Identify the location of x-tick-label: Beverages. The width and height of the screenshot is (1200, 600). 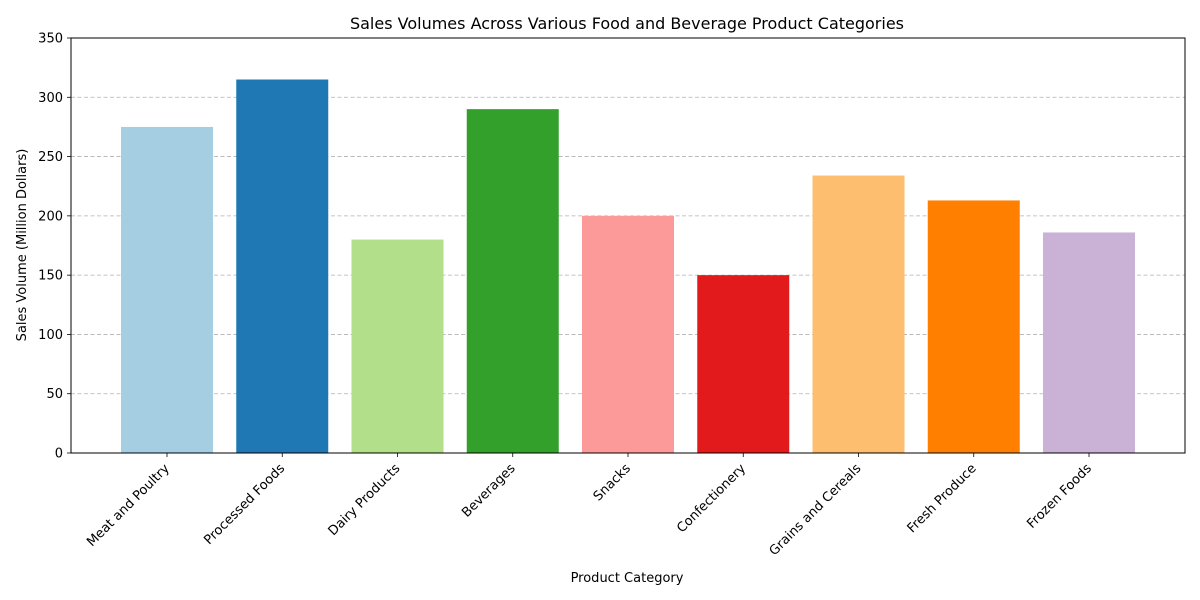
(489, 491).